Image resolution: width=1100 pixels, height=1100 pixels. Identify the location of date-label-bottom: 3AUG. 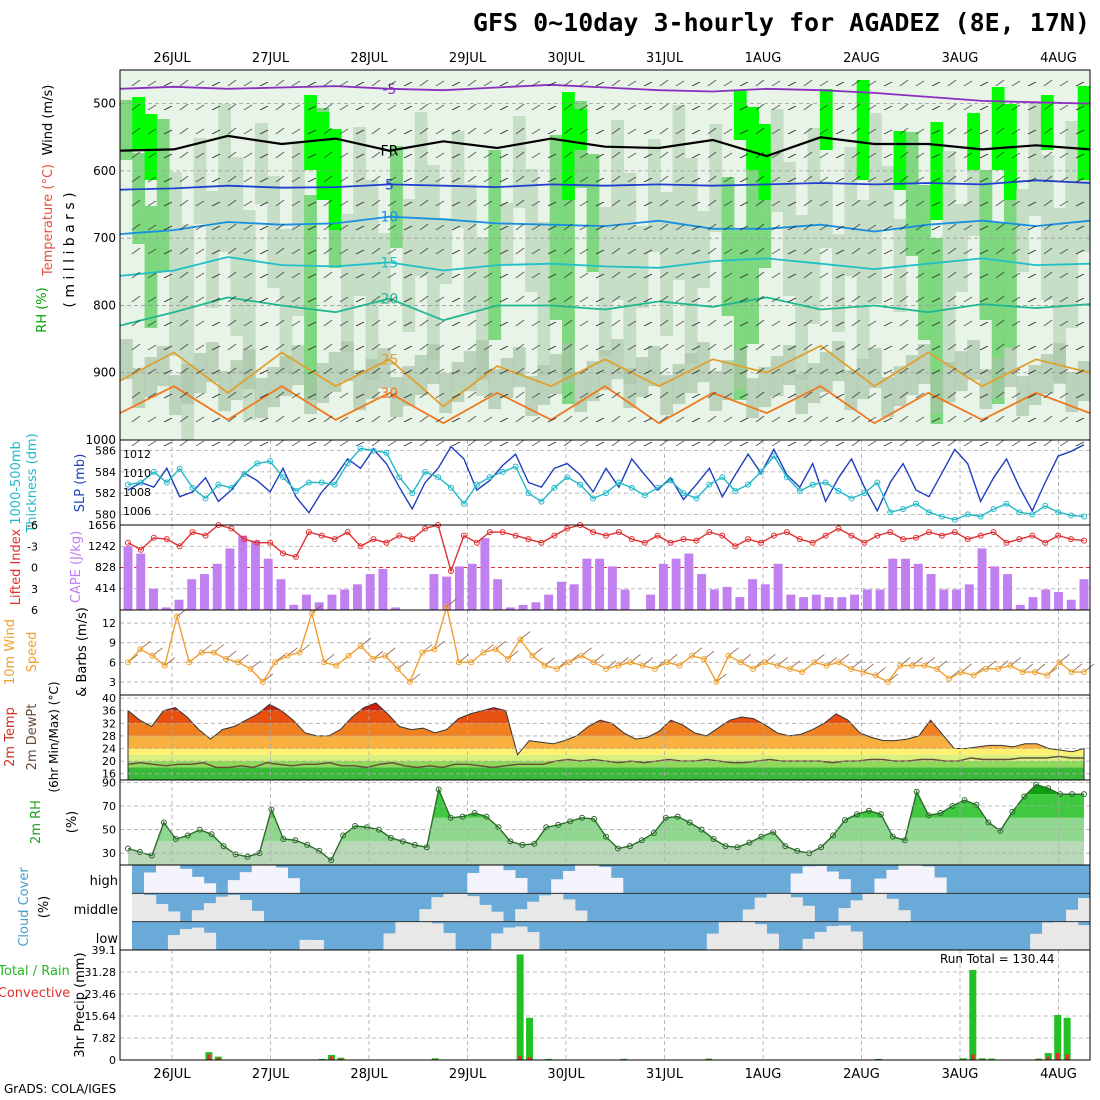
(960, 1074).